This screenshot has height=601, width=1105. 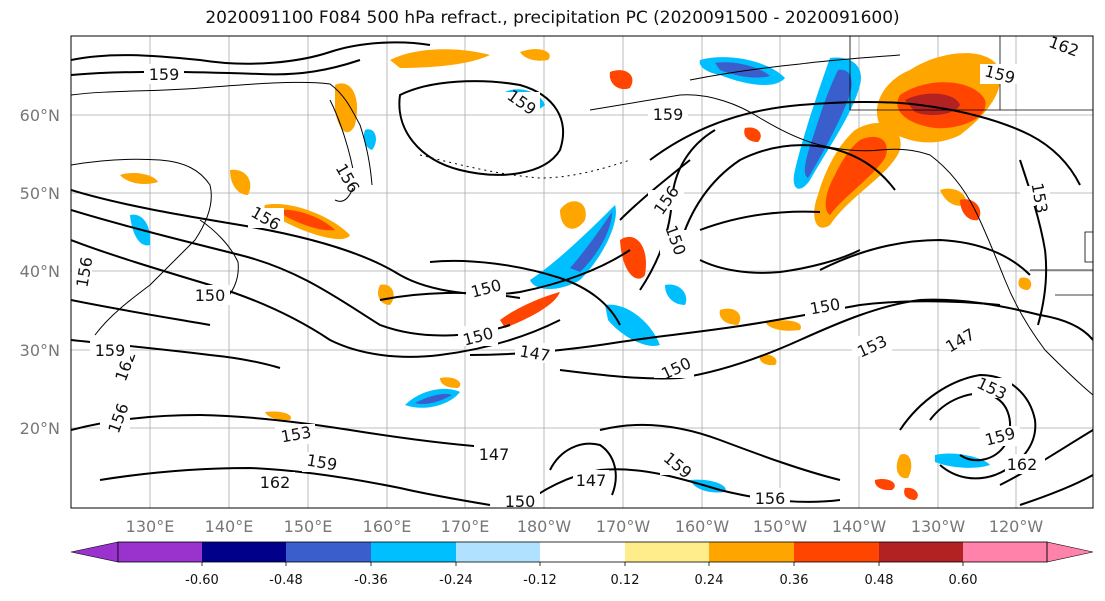 What do you see at coordinates (780, 526) in the screenshot?
I see `lon-label: 150°W` at bounding box center [780, 526].